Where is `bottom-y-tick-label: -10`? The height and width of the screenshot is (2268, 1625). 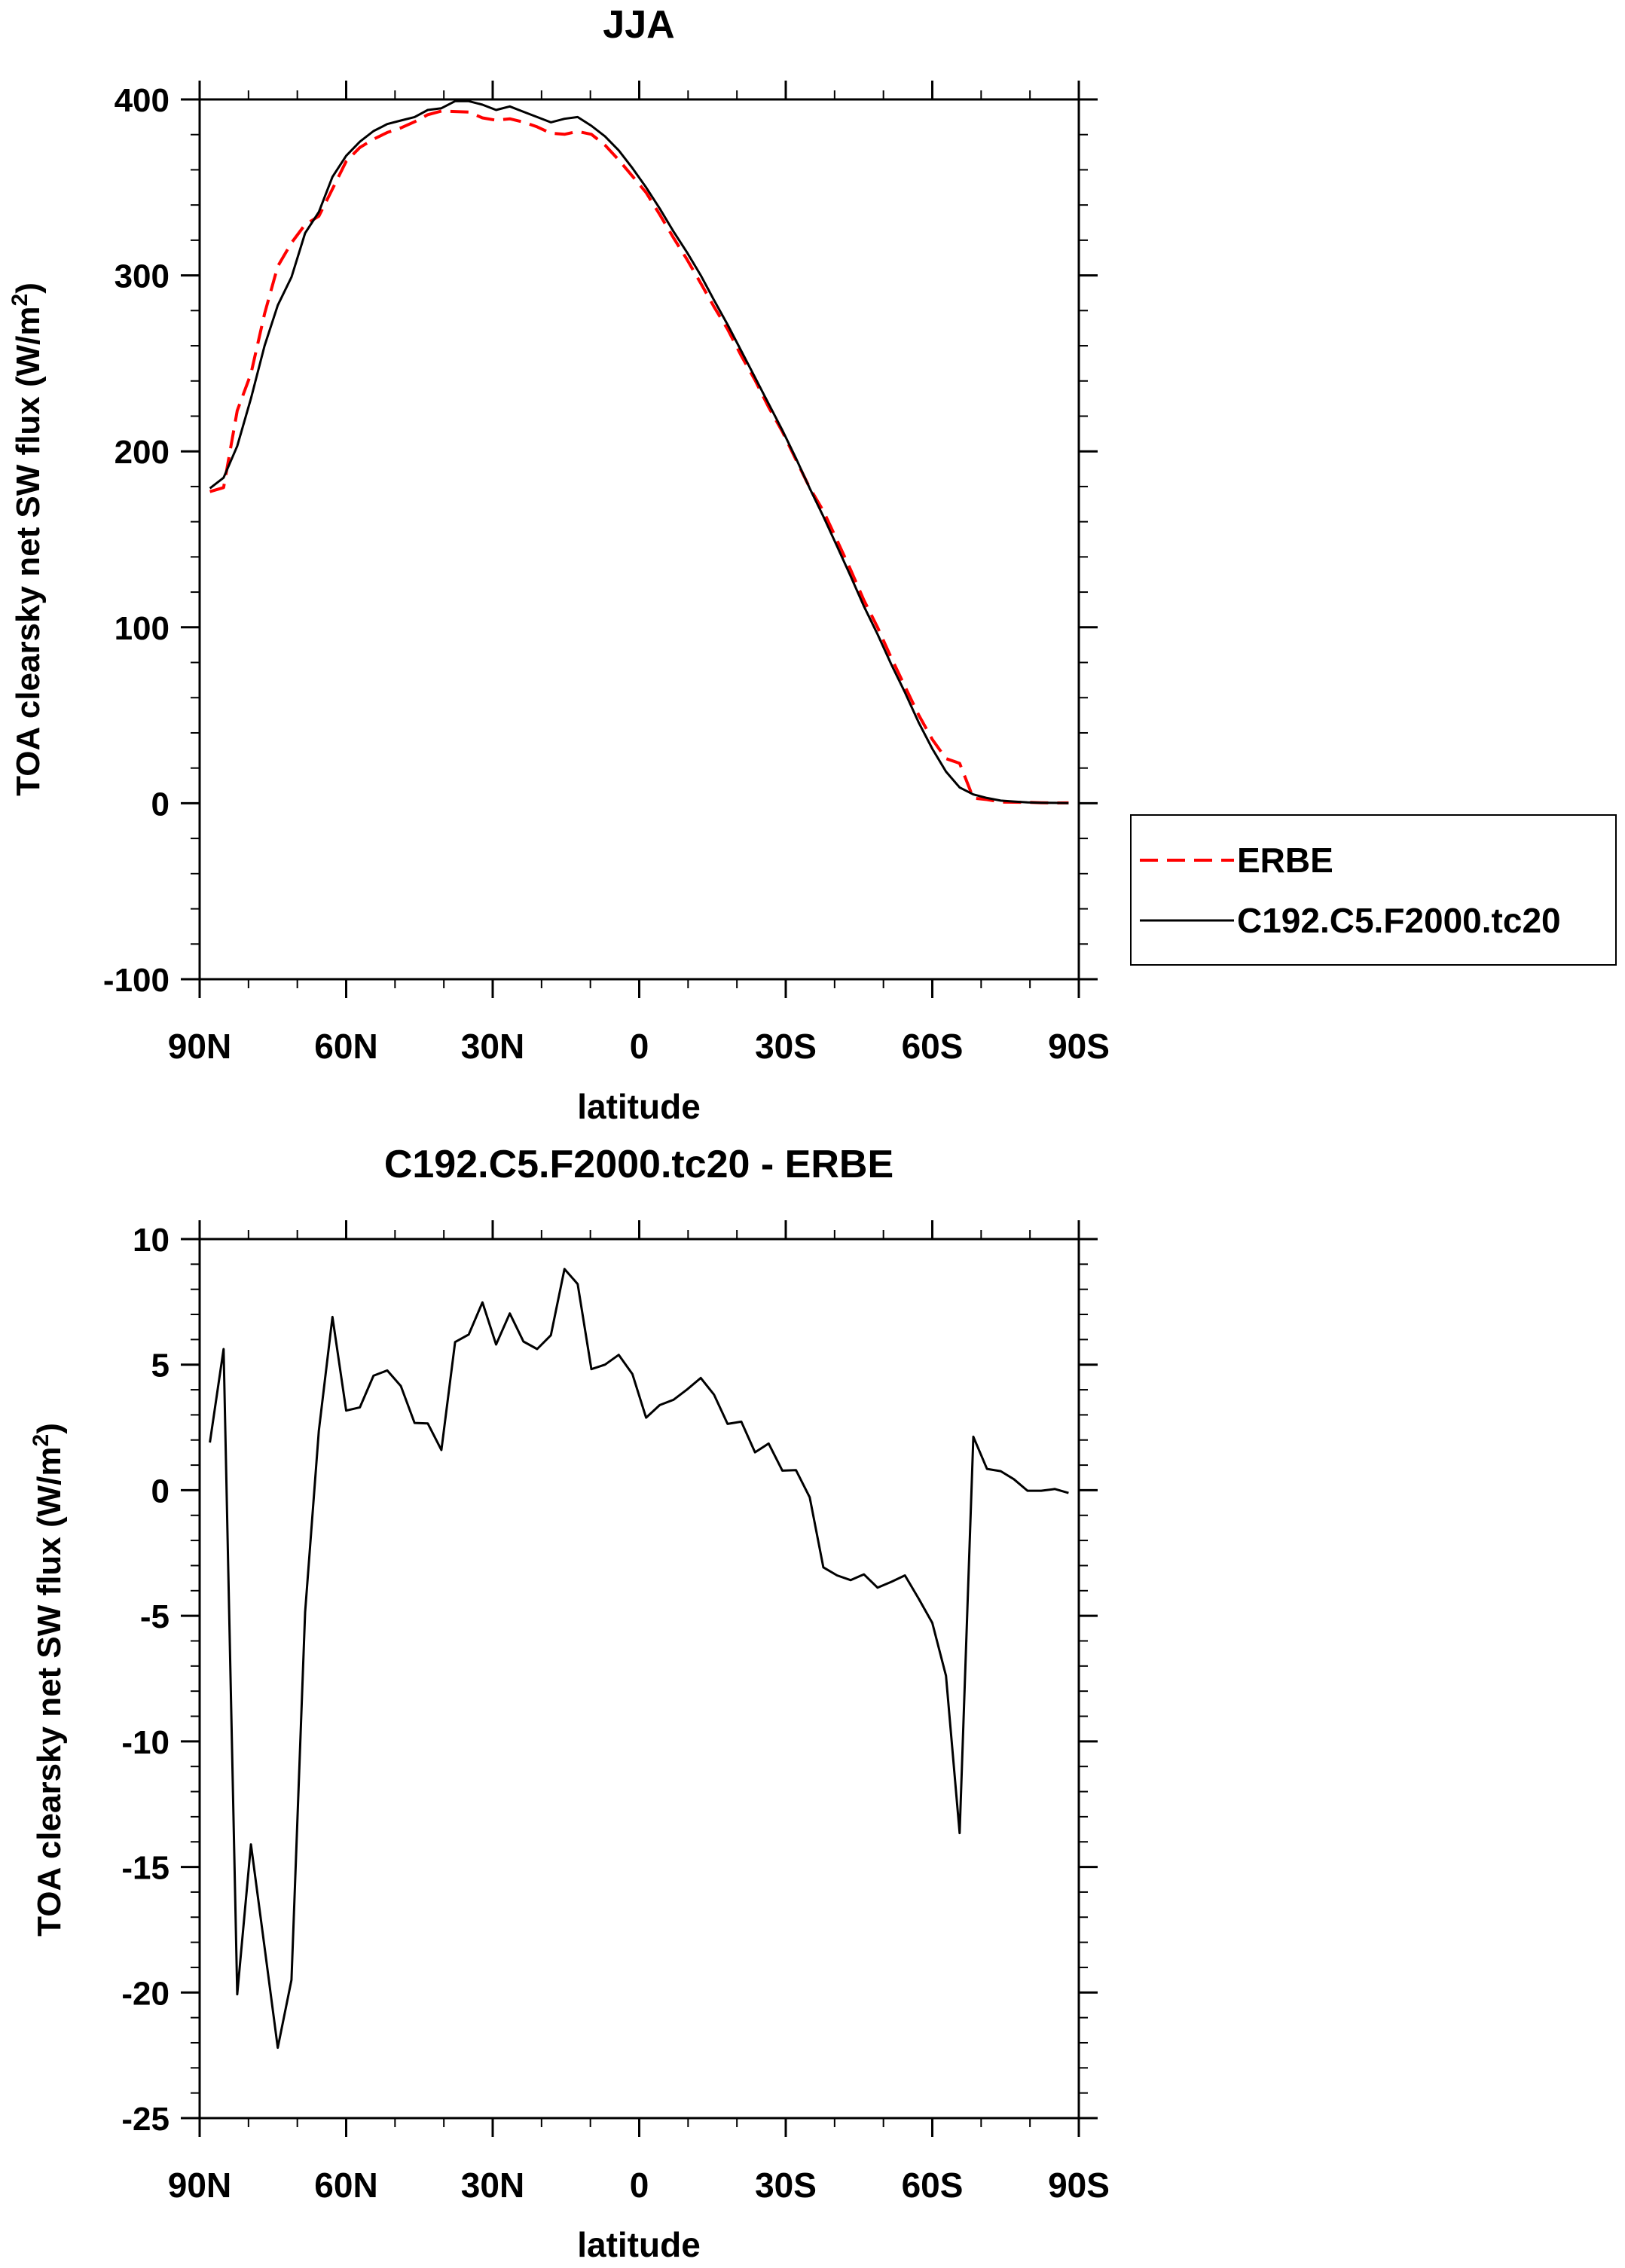 bottom-y-tick-label: -10 is located at coordinates (145, 1743).